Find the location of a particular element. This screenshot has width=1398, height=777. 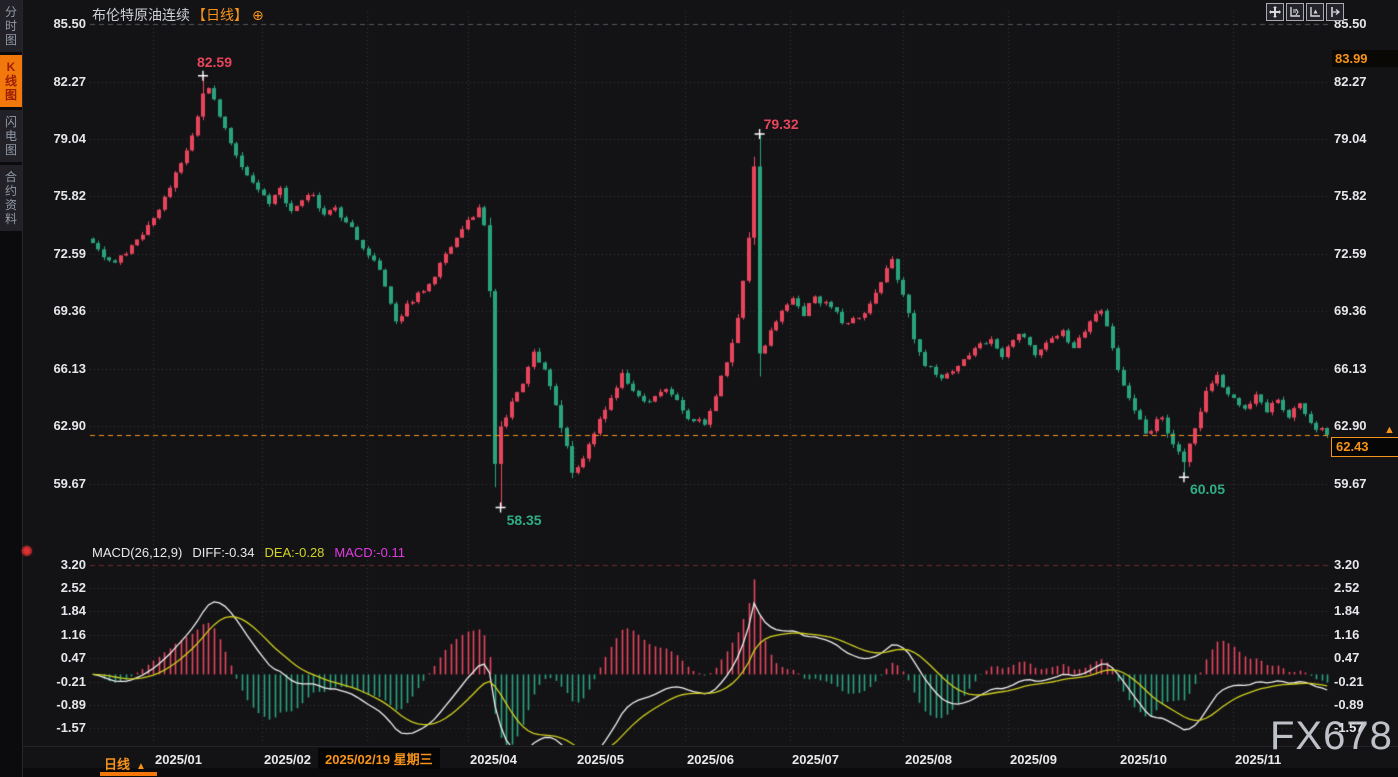

timeline-scrollbar-thumb is located at coordinates (128, 774).